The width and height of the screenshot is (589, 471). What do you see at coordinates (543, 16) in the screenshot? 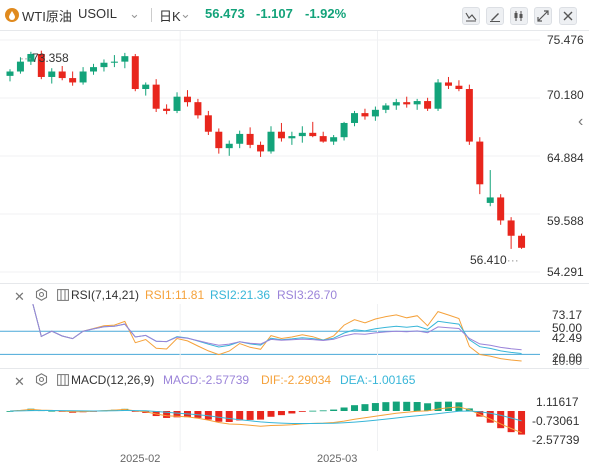
I see `expand-icon` at bounding box center [543, 16].